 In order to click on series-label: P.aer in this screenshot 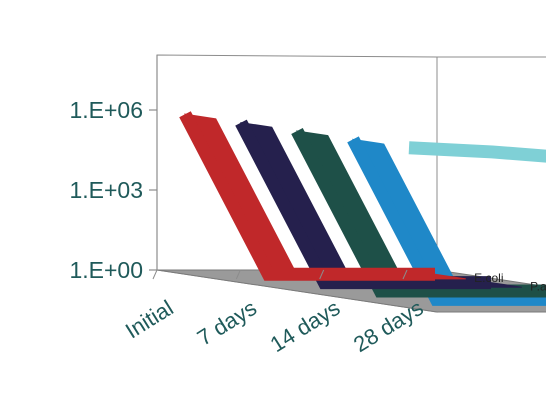, I will do `click(538, 287)`.